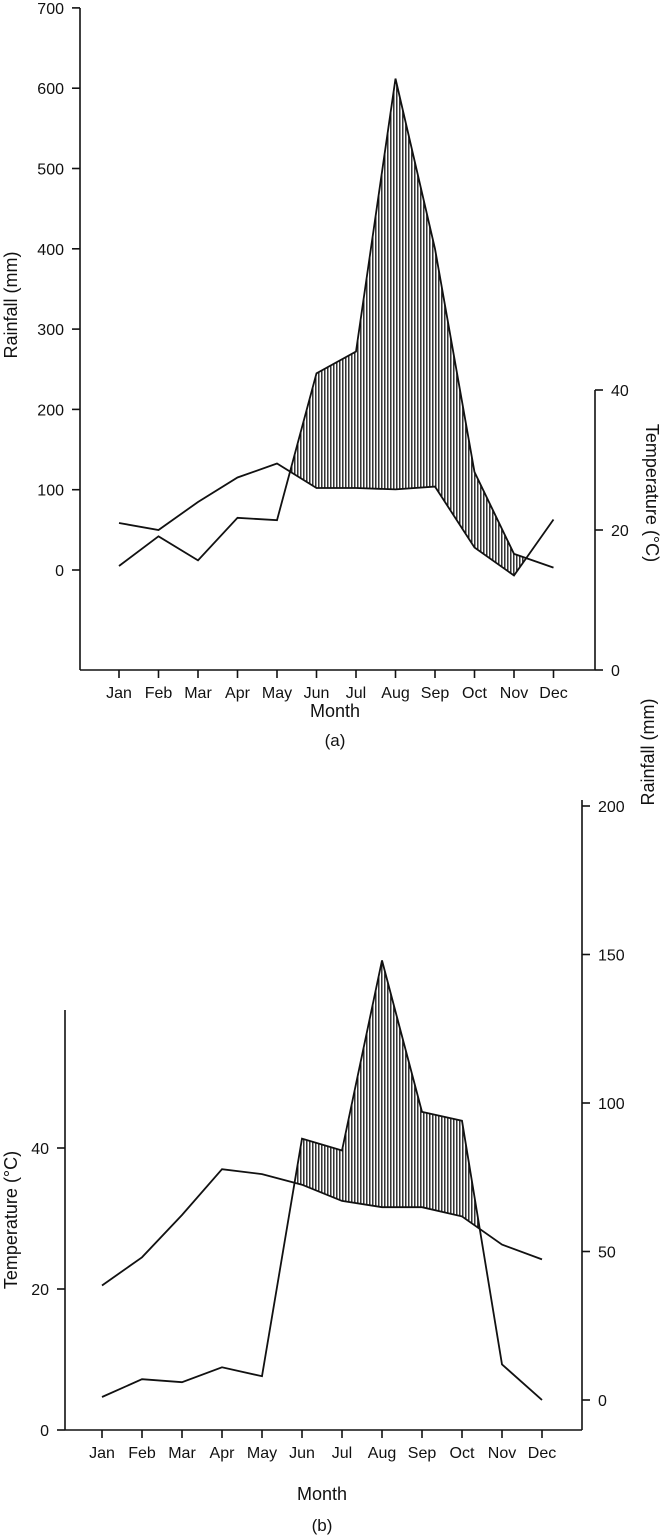  I want to click on rainfall-axis-ticks: 0 50 100 150 200, so click(603, 1104).